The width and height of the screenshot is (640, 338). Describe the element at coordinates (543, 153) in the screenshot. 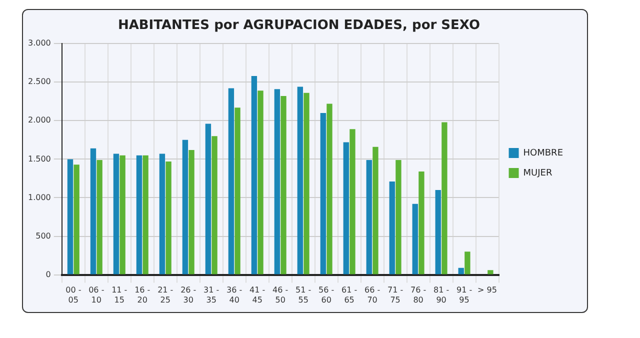

I see `legend-label: HOMBRE` at that location.